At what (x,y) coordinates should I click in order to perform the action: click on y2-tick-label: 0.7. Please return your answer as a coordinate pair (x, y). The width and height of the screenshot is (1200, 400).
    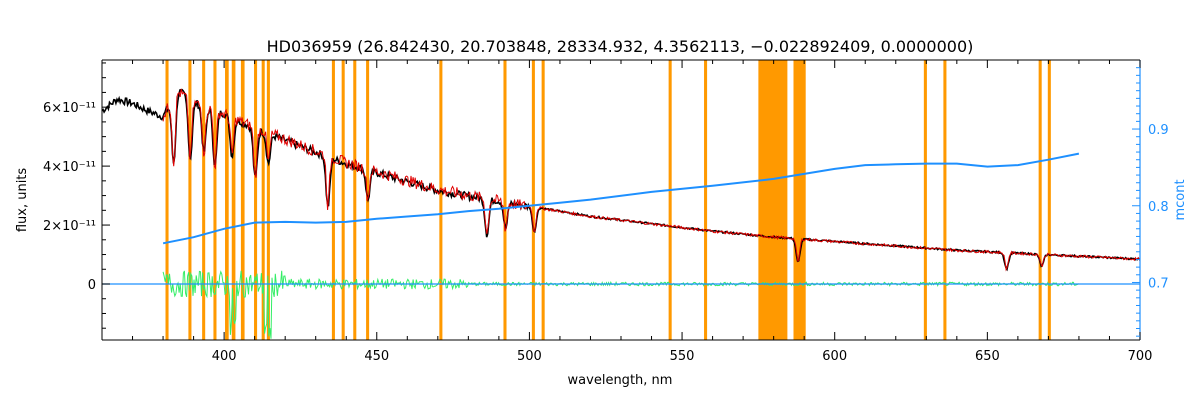
    Looking at the image, I should click on (1158, 283).